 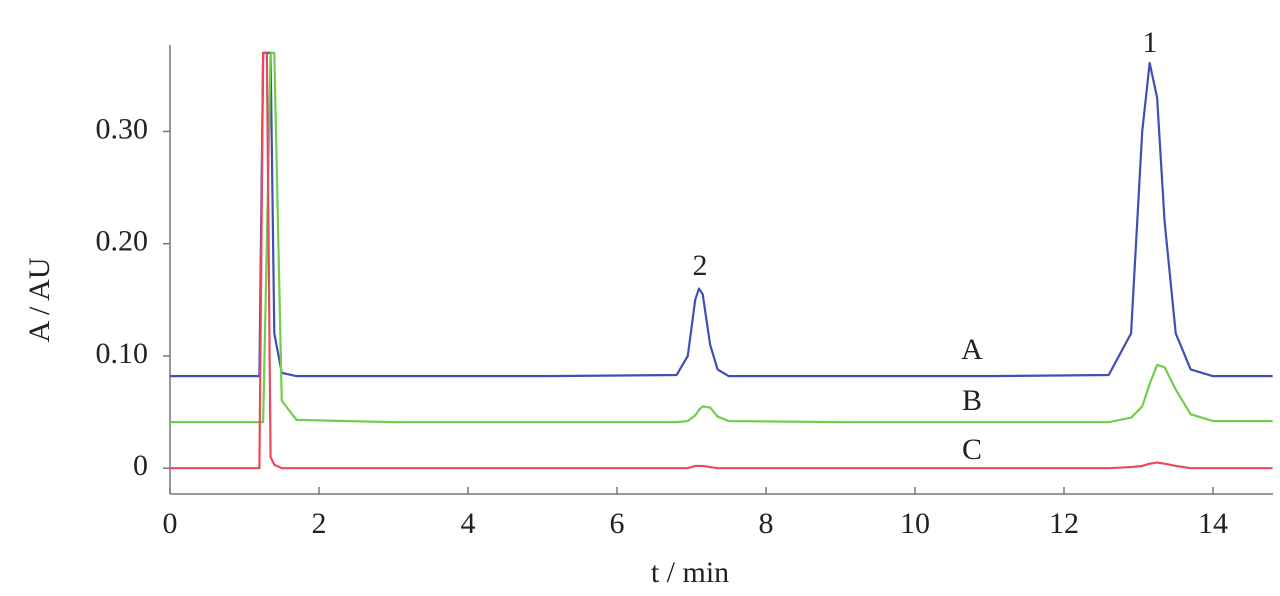 What do you see at coordinates (1213, 523) in the screenshot?
I see `x-tick-label: 14` at bounding box center [1213, 523].